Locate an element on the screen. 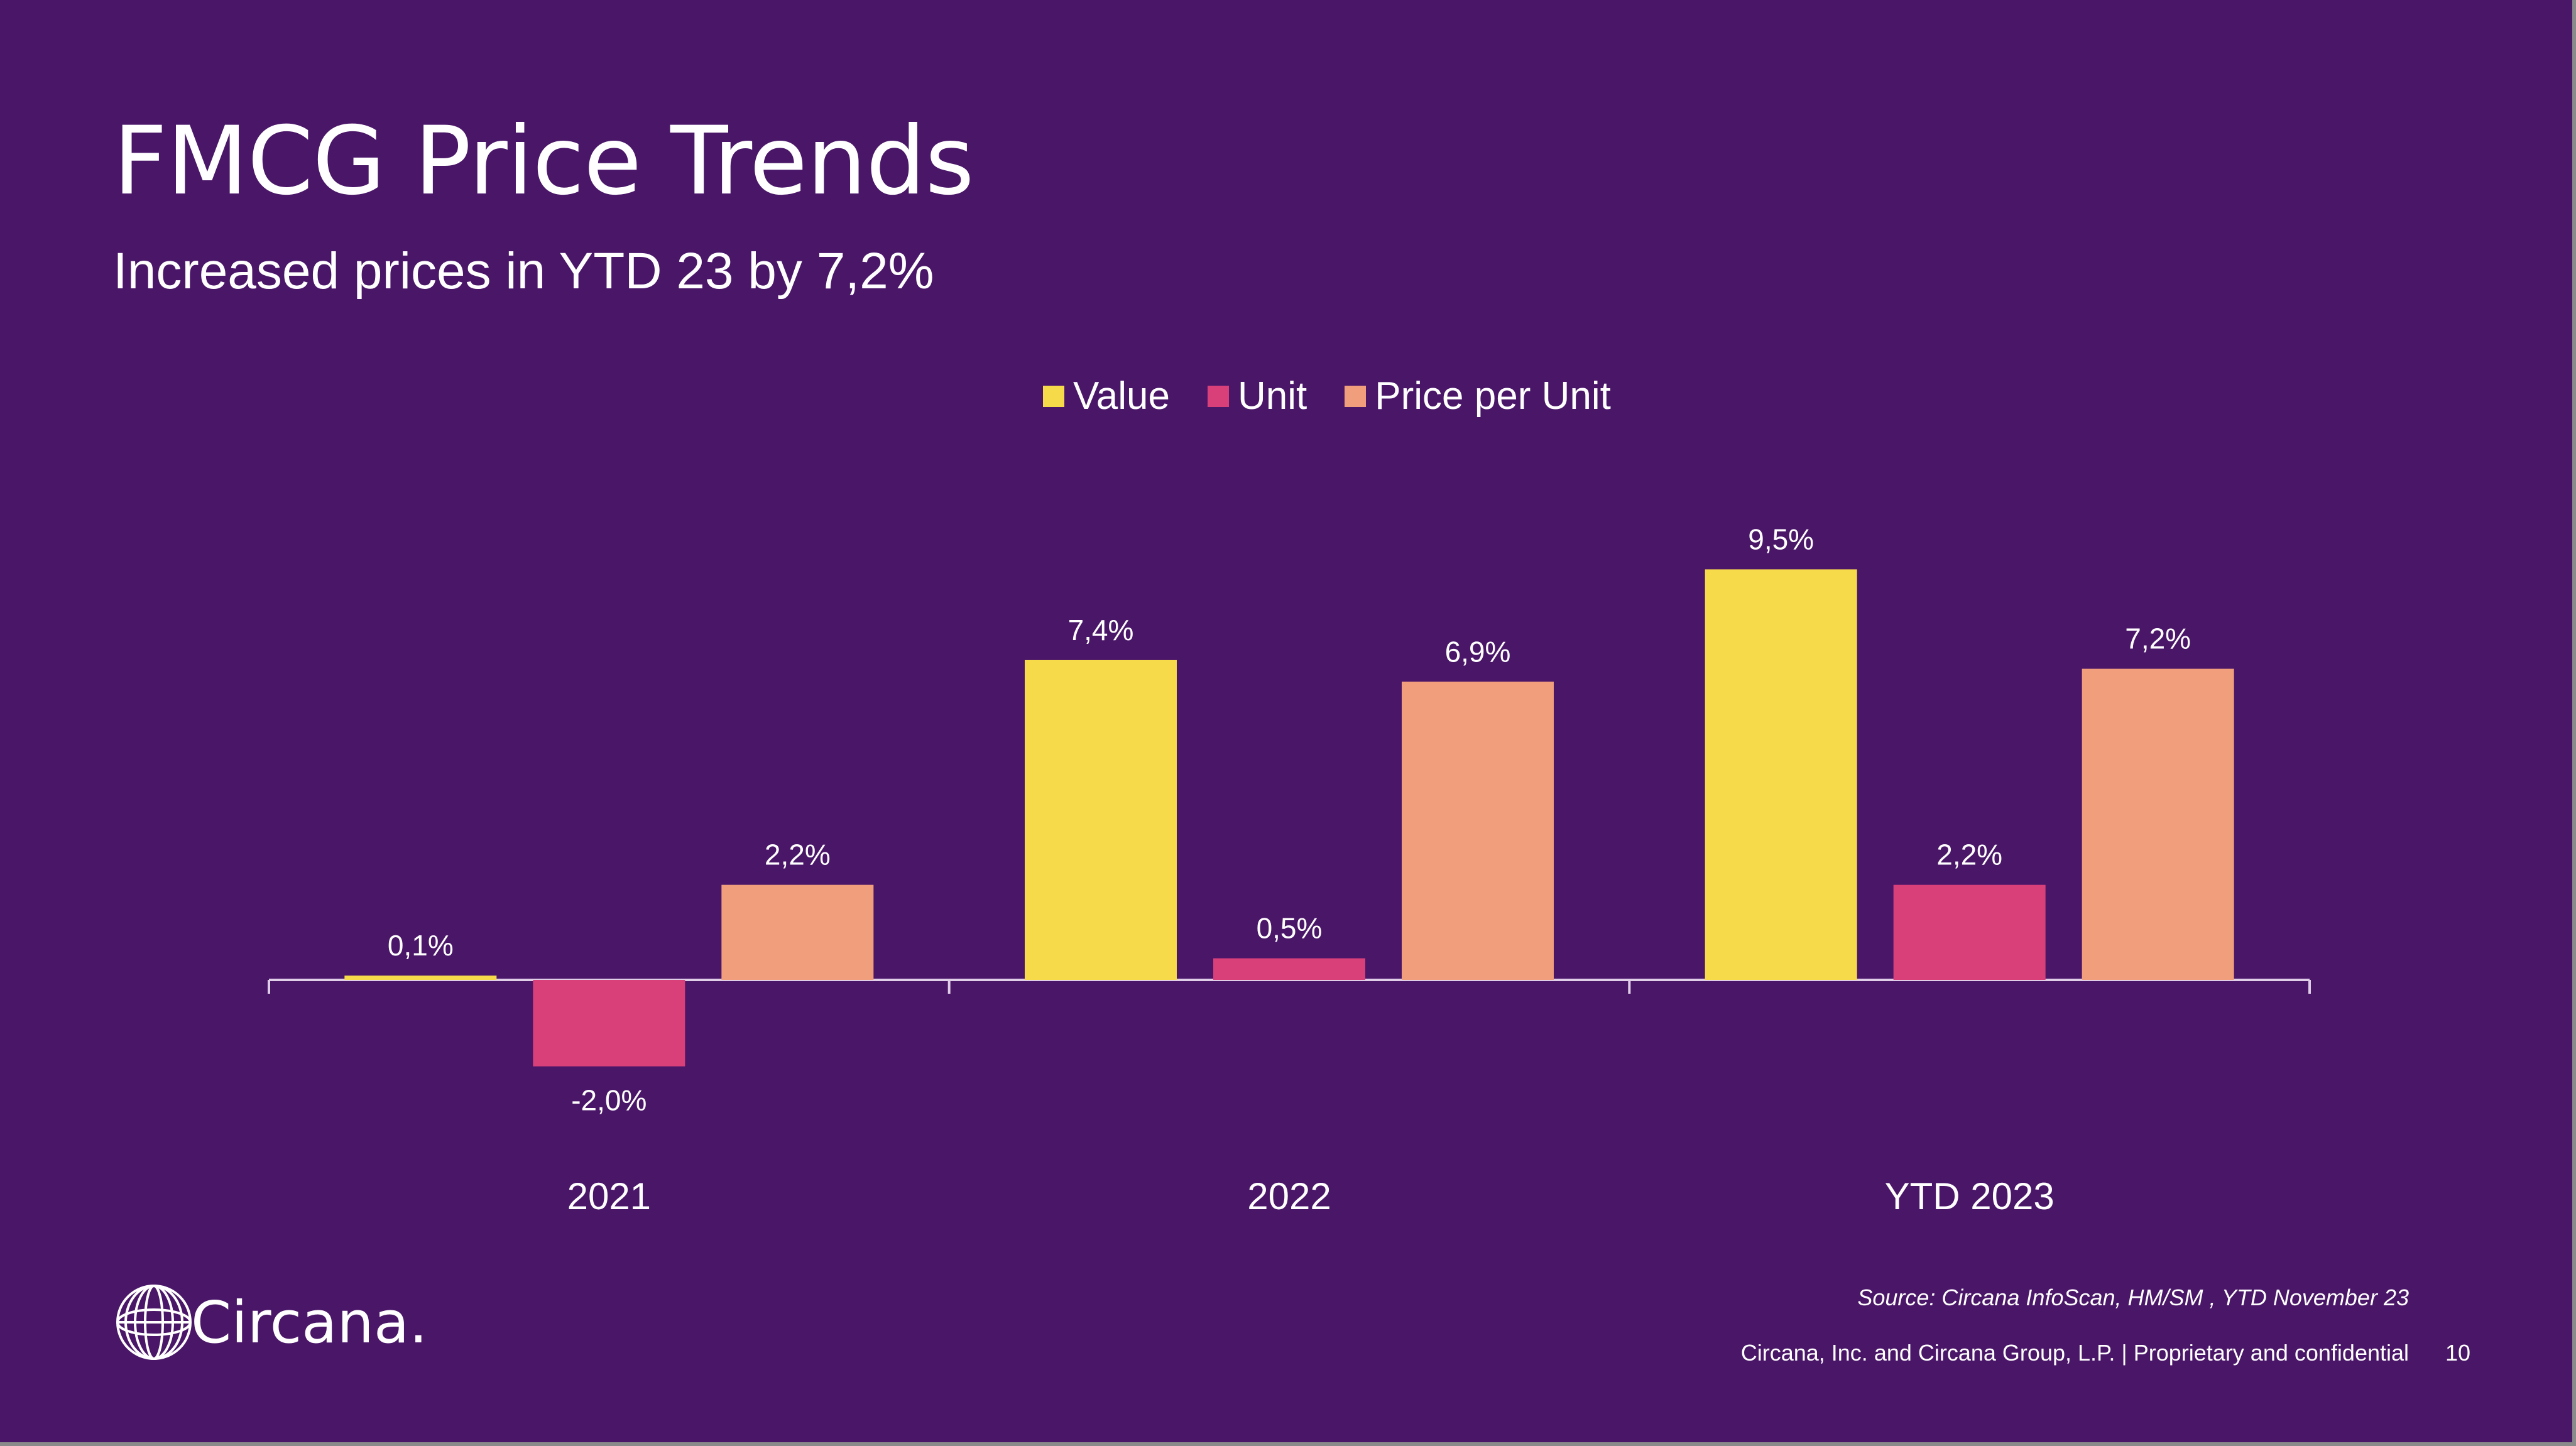  legend-item-unit: Unit is located at coordinates (1257, 396).